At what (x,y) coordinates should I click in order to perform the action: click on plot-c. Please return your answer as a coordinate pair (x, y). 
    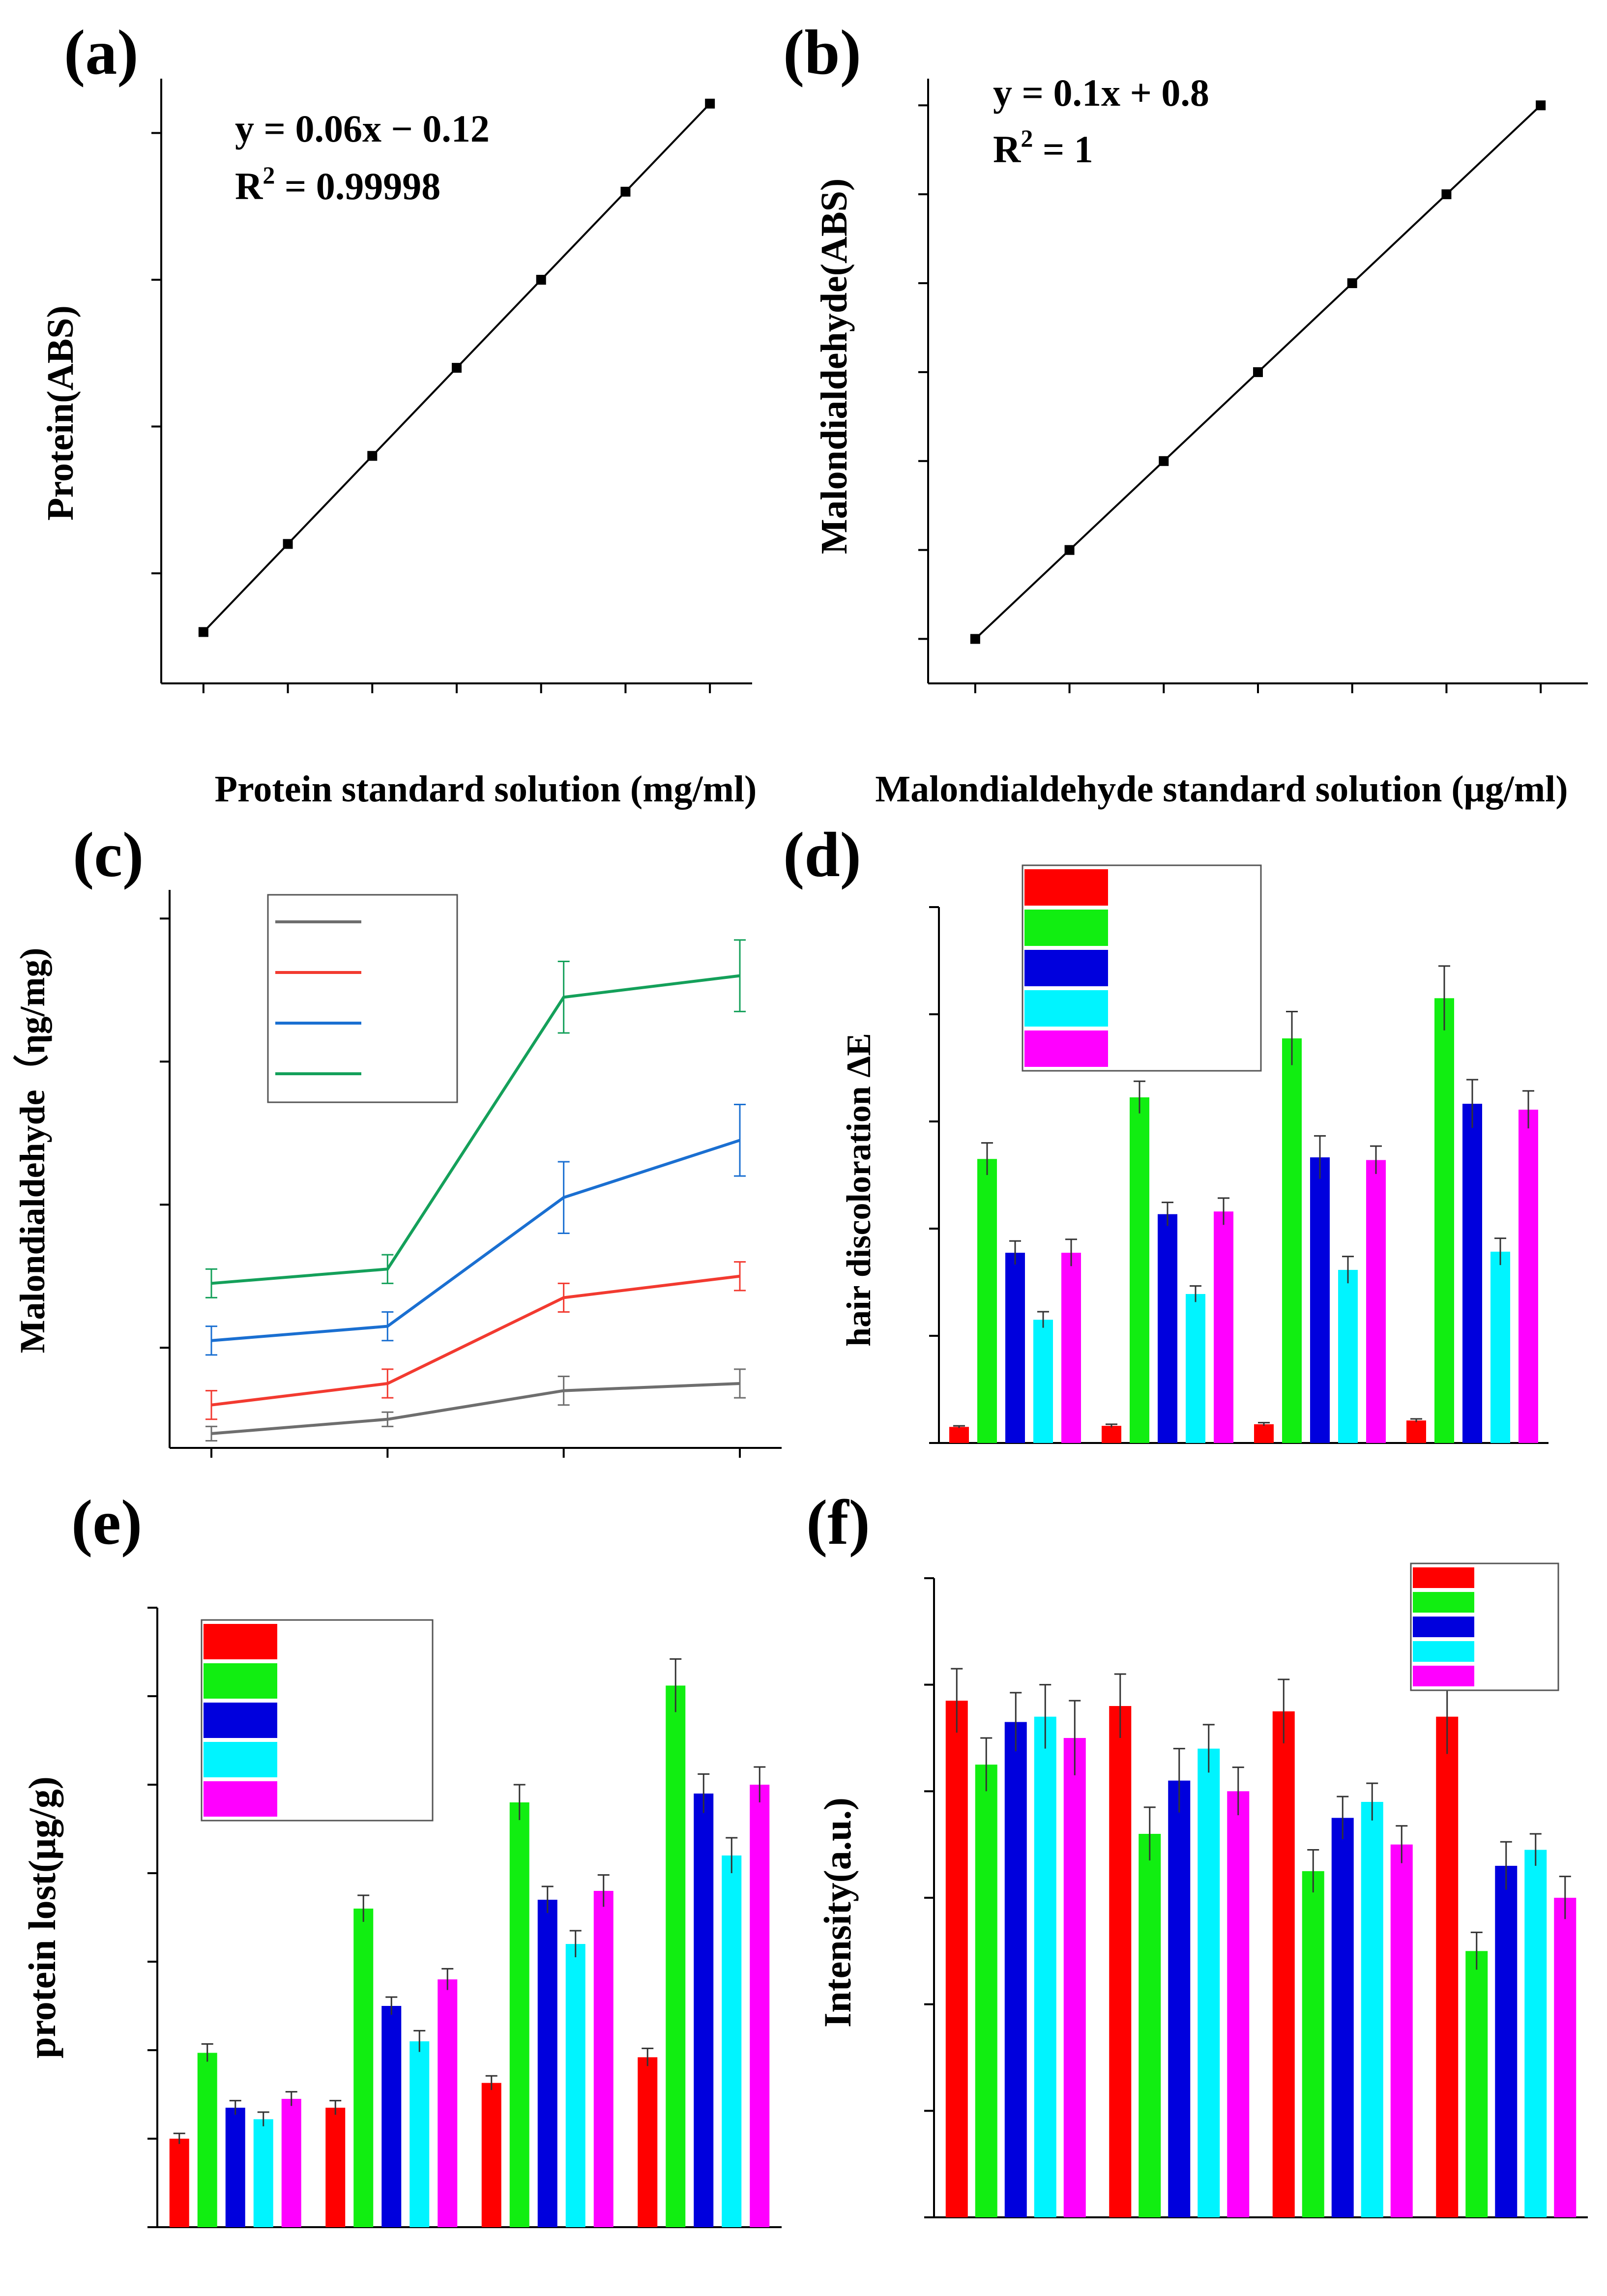
    Looking at the image, I should click on (471, 1174).